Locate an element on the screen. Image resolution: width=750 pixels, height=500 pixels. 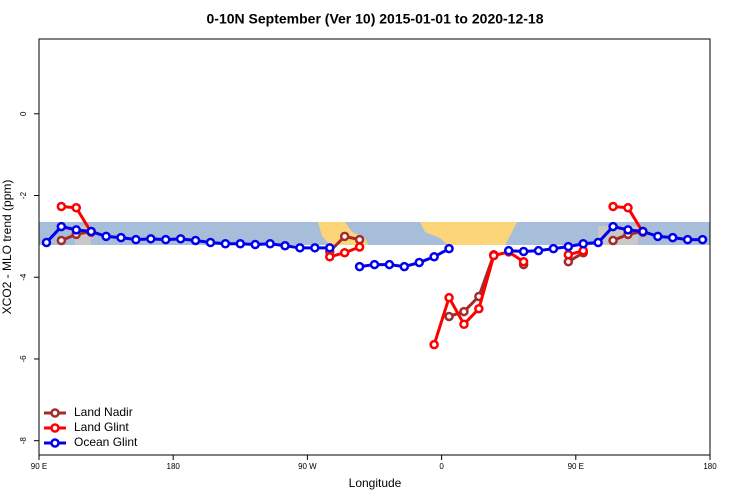
legend-label: Land Glint is located at coordinates (101, 427).